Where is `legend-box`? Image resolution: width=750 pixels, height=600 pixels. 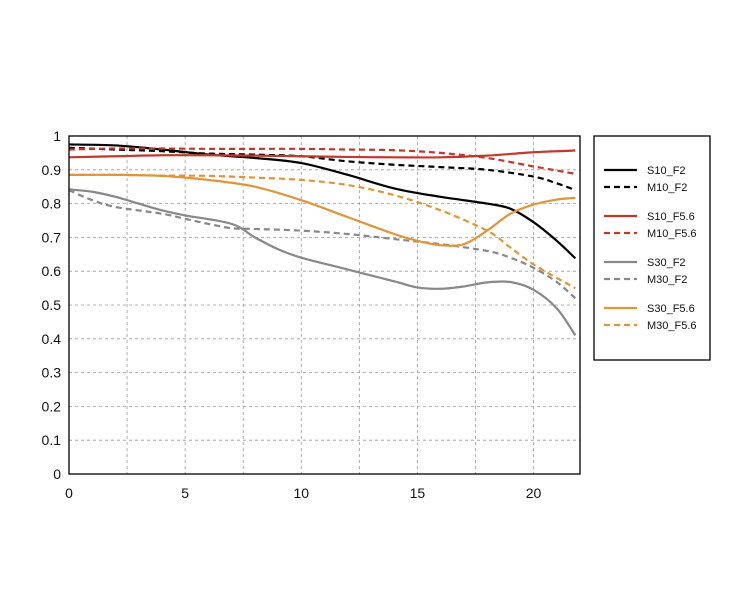
legend-box is located at coordinates (652, 248).